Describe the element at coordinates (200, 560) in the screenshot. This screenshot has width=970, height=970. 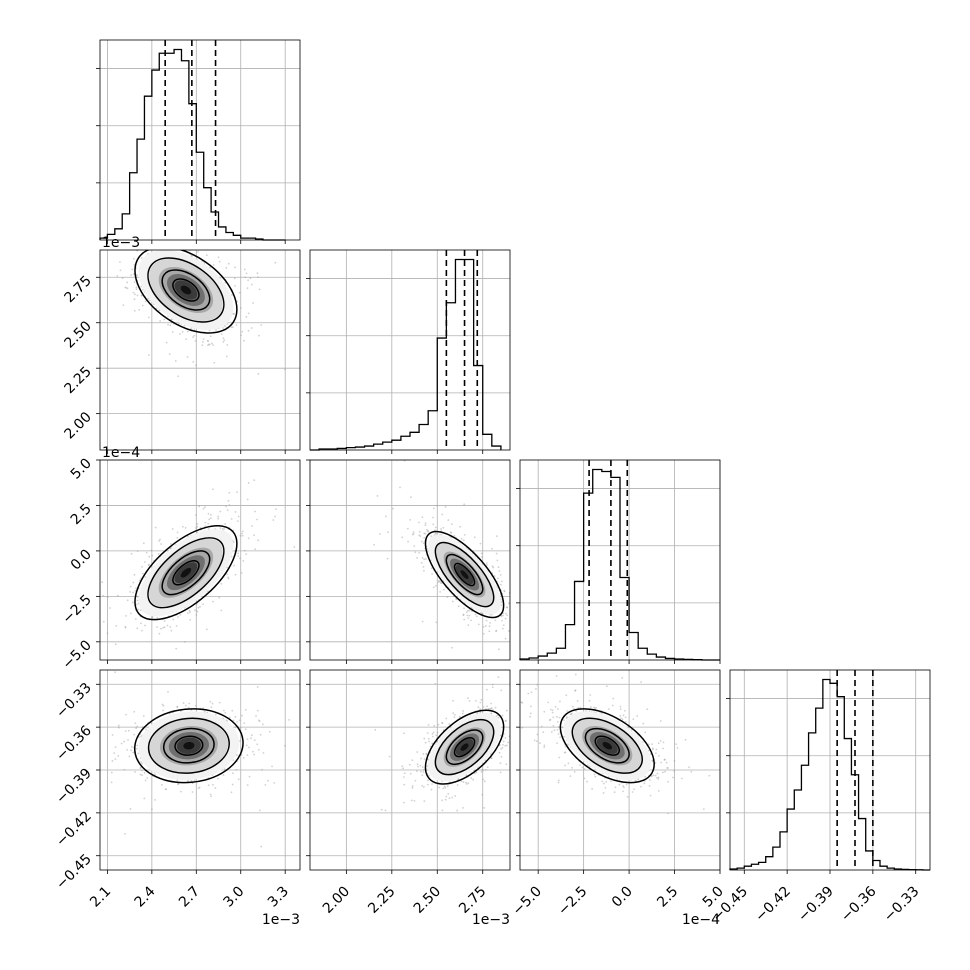
I see `axes-frame` at that location.